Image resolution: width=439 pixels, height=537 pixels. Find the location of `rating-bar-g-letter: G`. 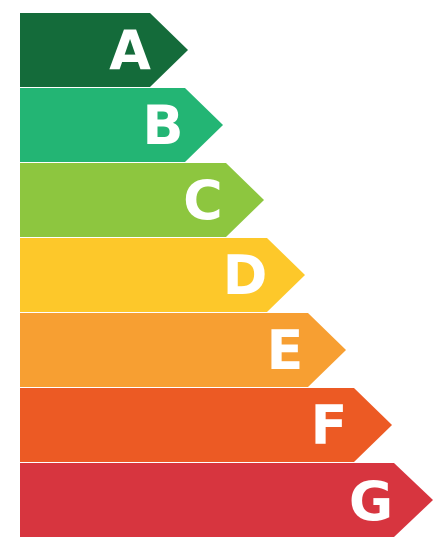

rating-bar-g-letter: G is located at coordinates (371, 501).